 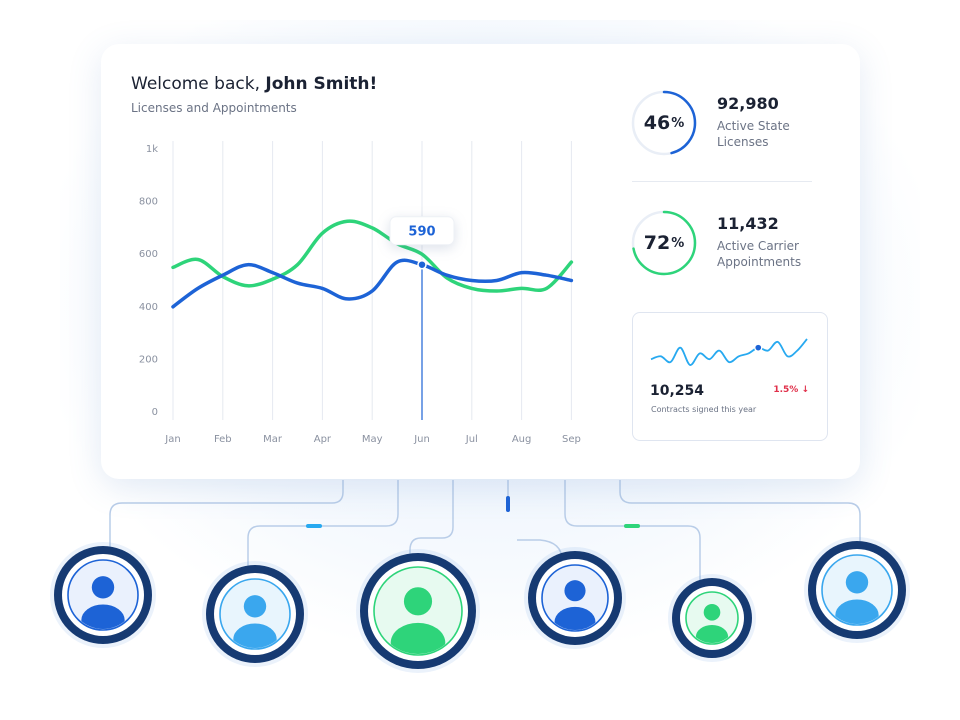 What do you see at coordinates (522, 439) in the screenshot?
I see `x-tick-label: Aug` at bounding box center [522, 439].